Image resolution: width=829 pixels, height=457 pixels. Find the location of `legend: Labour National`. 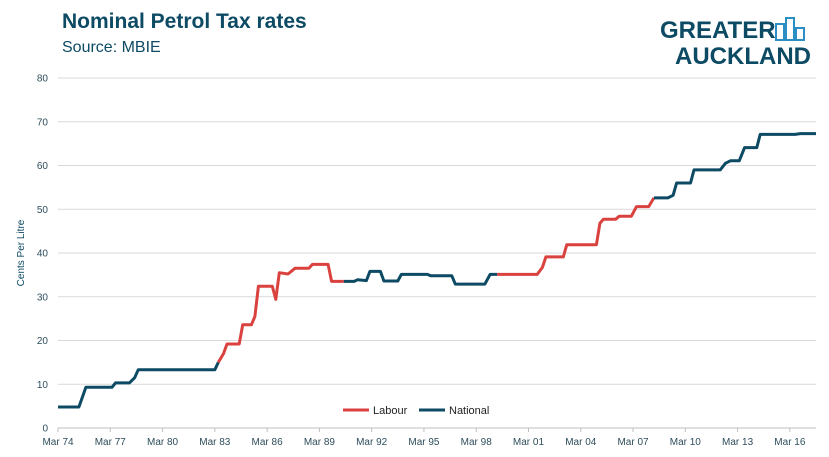

legend: Labour National is located at coordinates (416, 411).